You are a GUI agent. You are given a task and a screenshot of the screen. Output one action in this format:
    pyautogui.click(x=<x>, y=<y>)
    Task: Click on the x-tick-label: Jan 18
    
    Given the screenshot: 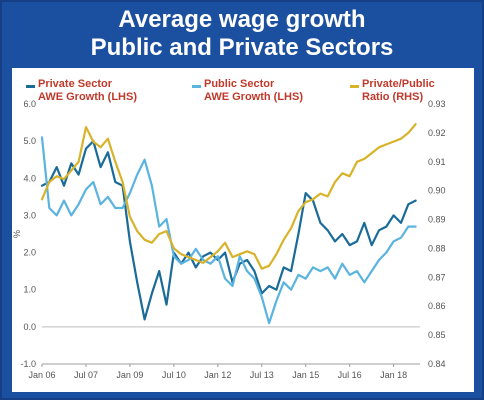 What is the action you would take?
    pyautogui.click(x=393, y=375)
    